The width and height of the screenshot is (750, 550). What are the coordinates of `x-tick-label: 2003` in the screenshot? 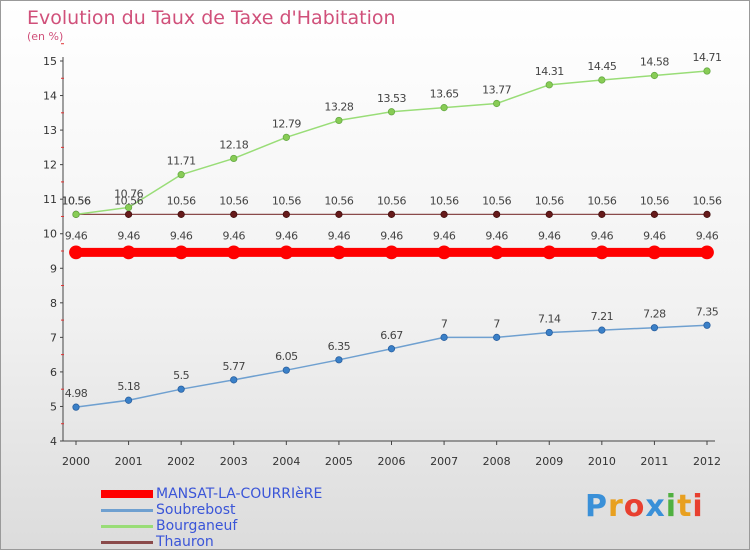 It's located at (234, 461).